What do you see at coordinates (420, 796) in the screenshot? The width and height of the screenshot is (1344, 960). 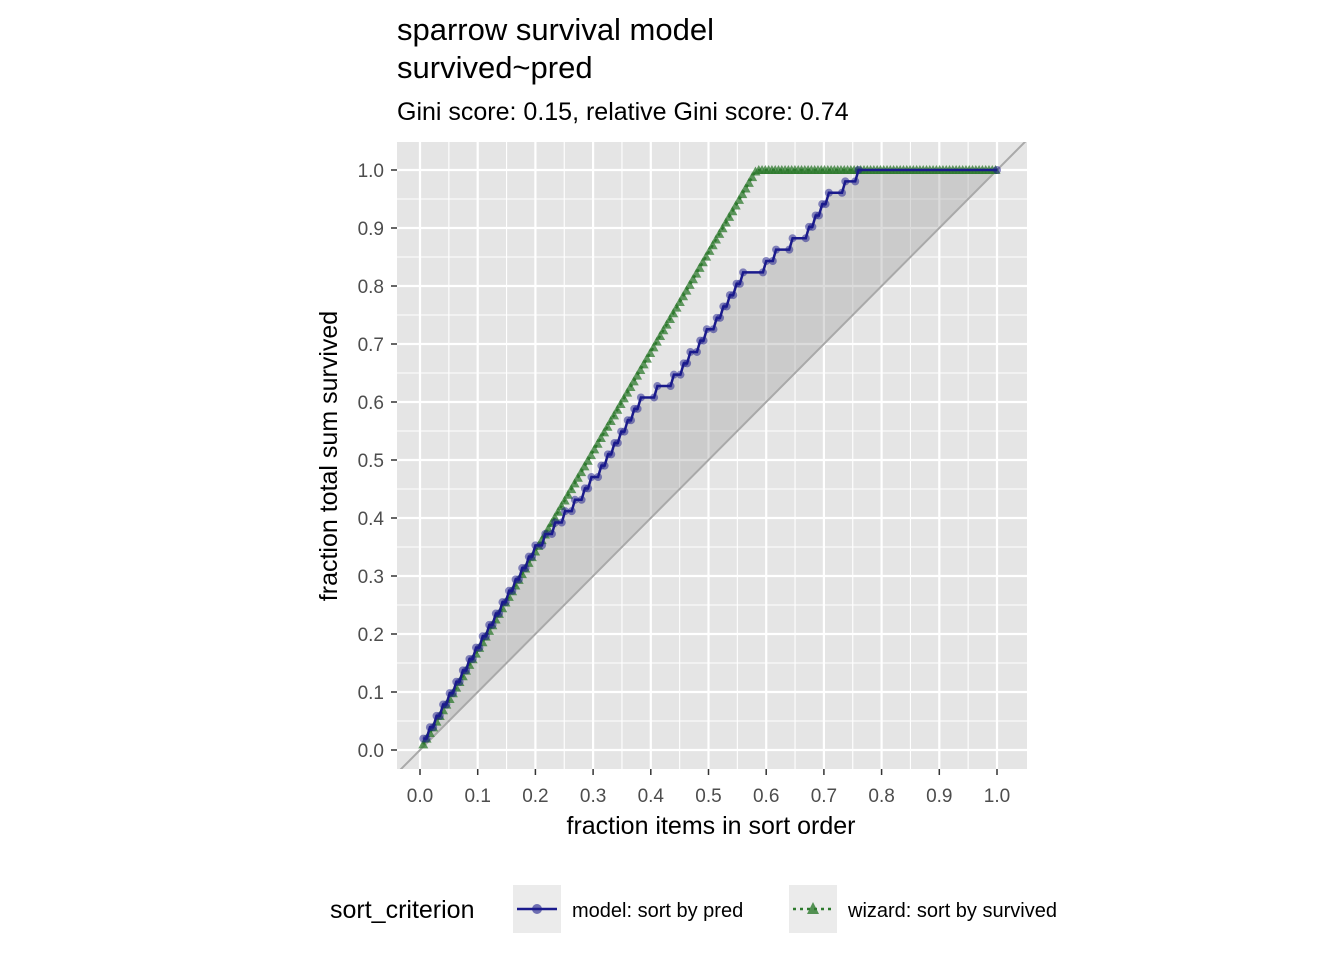 I see `x-tick-label: 0.0` at bounding box center [420, 796].